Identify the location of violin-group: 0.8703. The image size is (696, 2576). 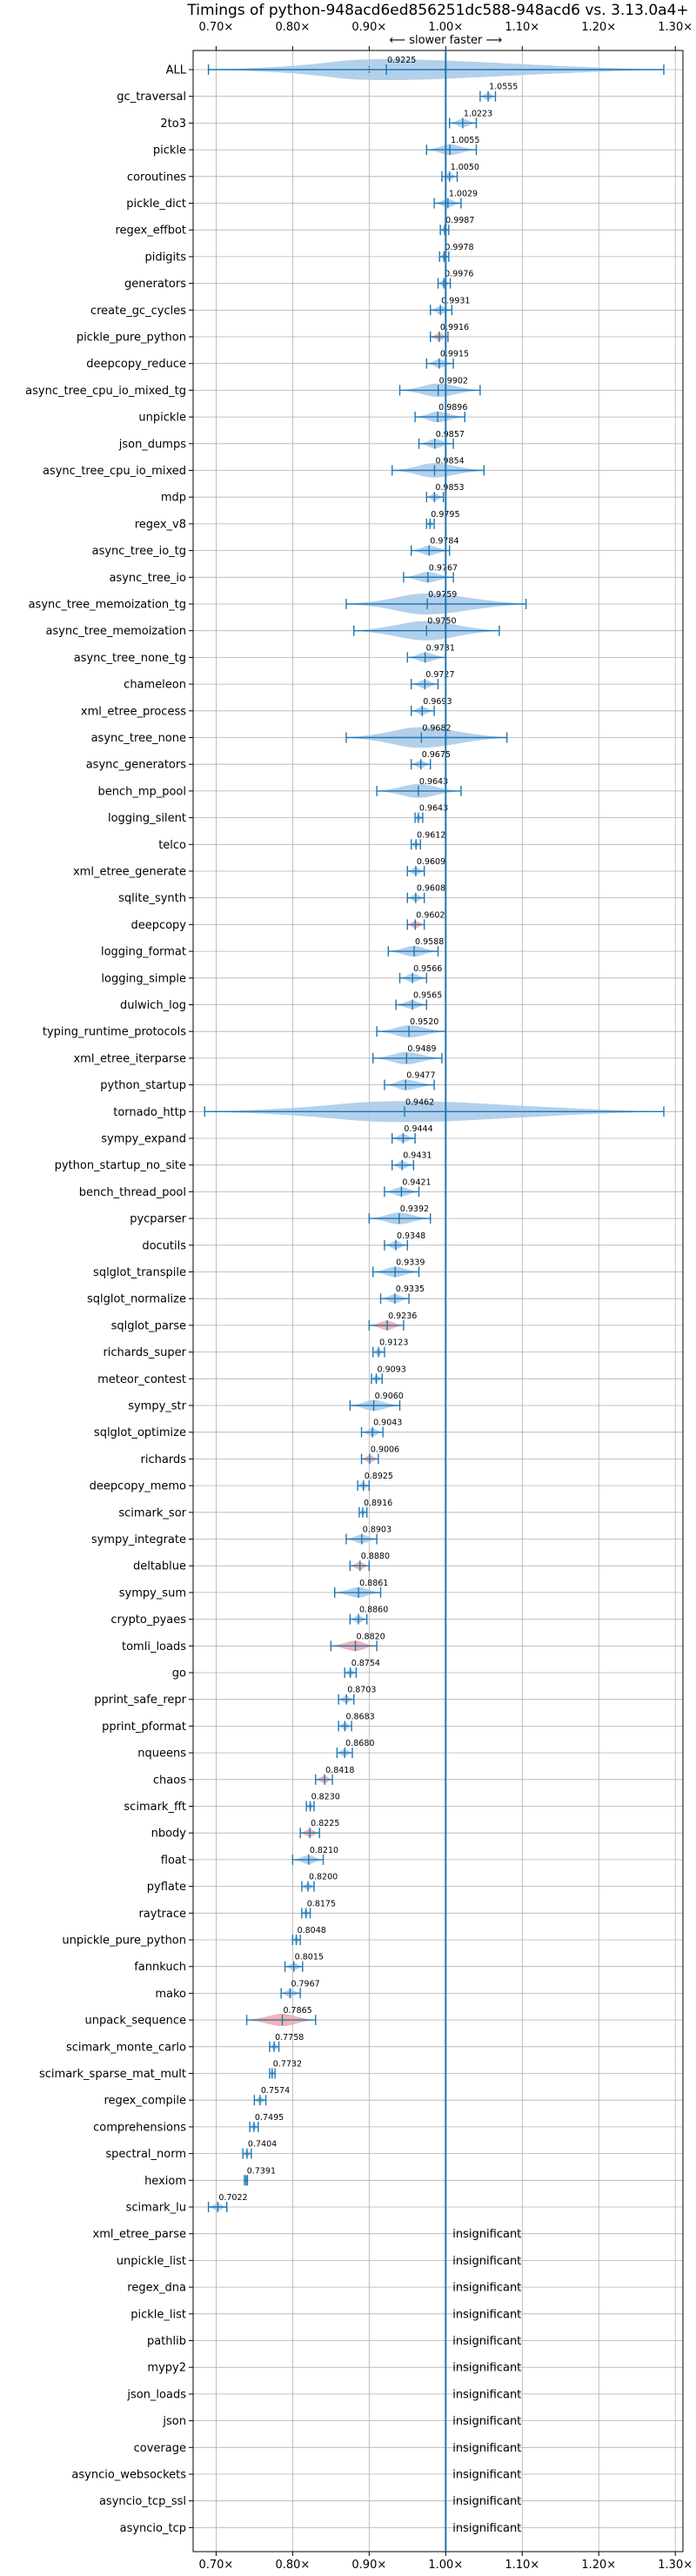
(357, 1695).